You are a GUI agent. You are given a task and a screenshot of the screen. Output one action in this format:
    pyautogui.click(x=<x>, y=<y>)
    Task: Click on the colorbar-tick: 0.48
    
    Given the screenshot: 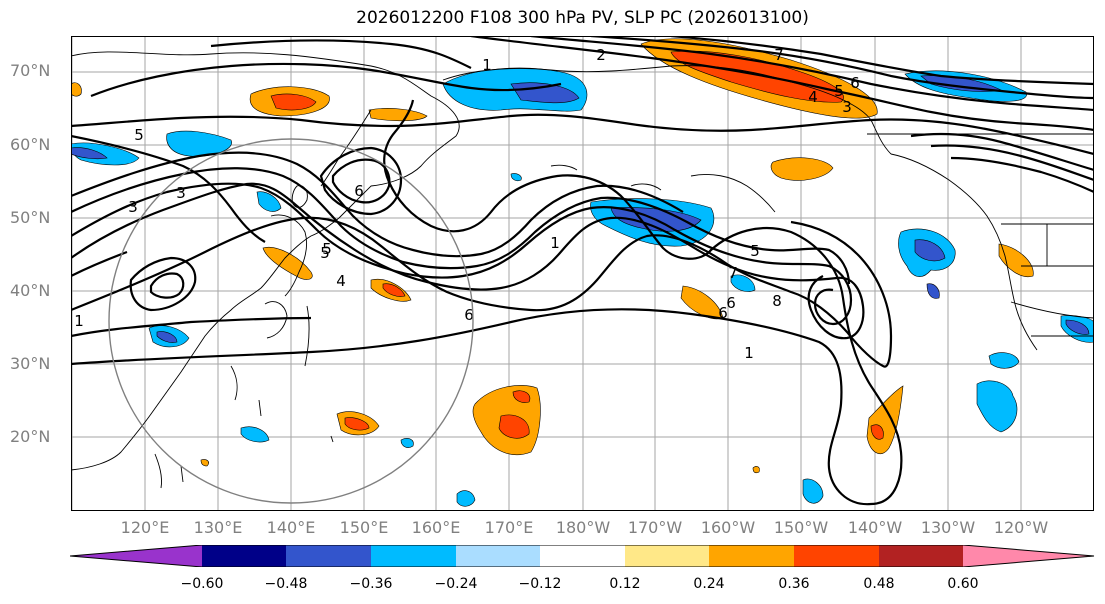 What is the action you would take?
    pyautogui.click(x=879, y=584)
    